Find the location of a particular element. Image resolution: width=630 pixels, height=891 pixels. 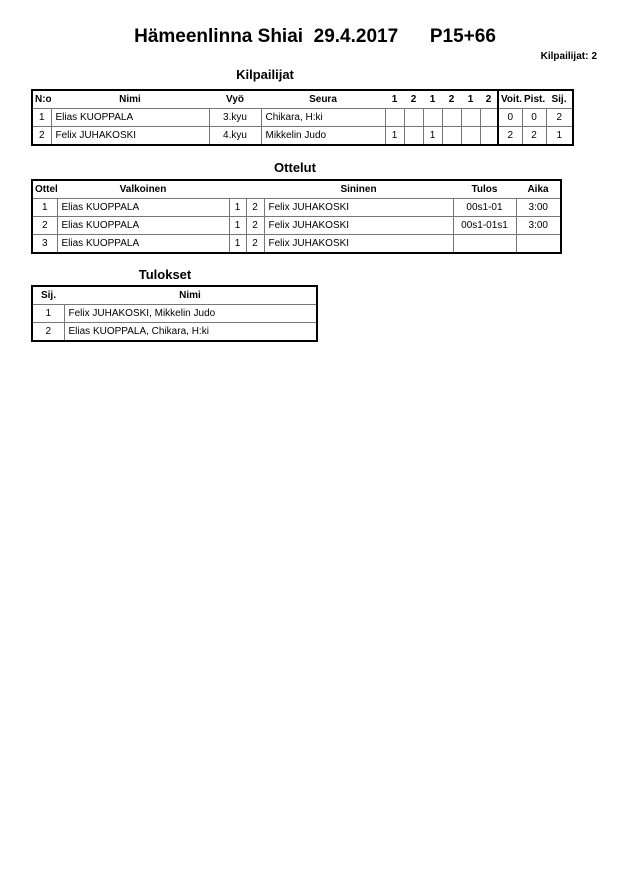

column-header: Seura is located at coordinates (323, 99).